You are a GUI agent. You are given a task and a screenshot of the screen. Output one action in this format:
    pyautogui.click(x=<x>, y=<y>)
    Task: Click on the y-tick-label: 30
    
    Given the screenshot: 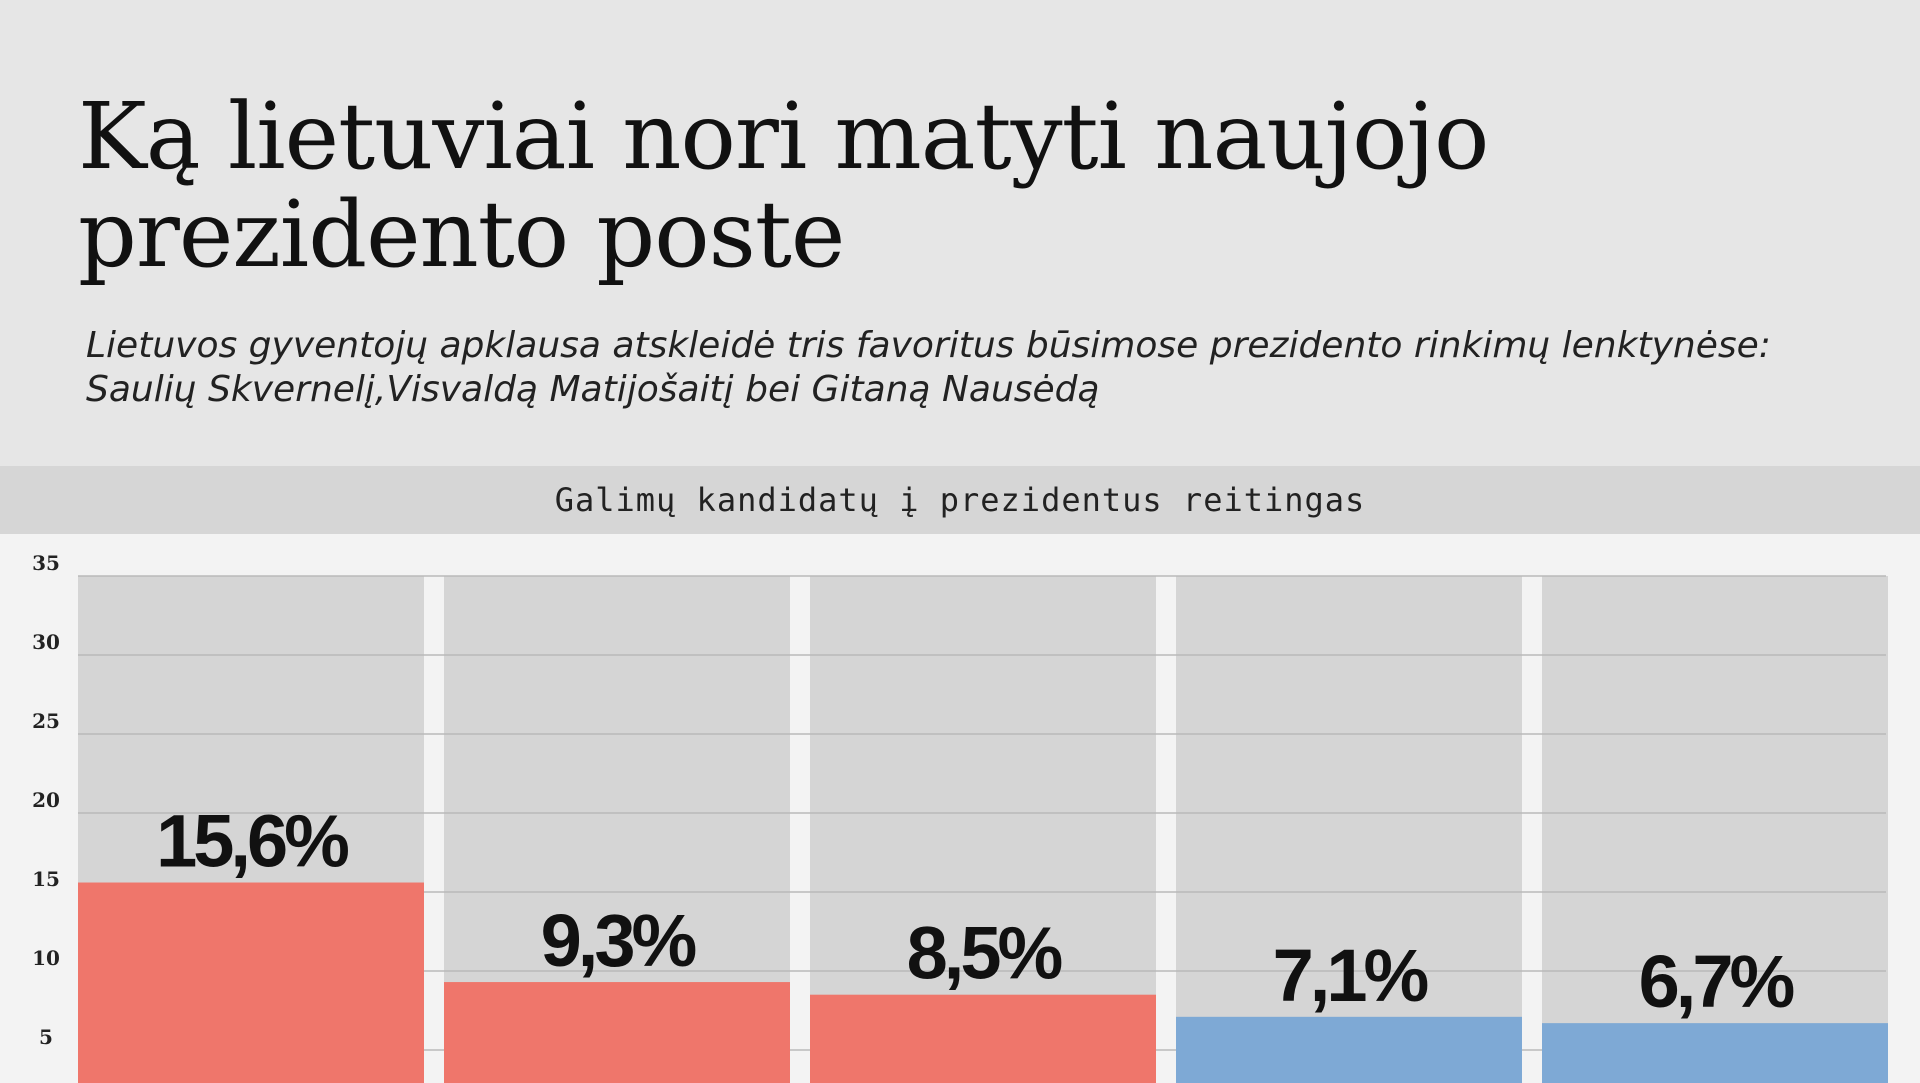 What is the action you would take?
    pyautogui.click(x=46, y=642)
    